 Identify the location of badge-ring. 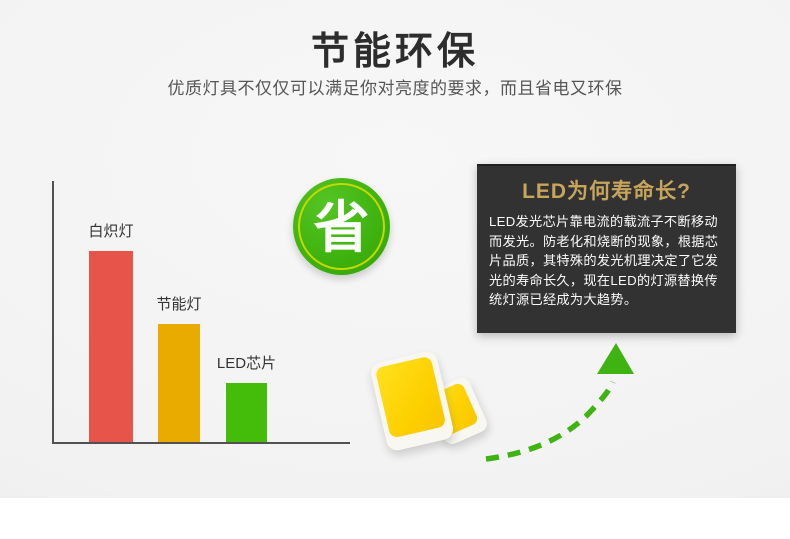
(341, 226).